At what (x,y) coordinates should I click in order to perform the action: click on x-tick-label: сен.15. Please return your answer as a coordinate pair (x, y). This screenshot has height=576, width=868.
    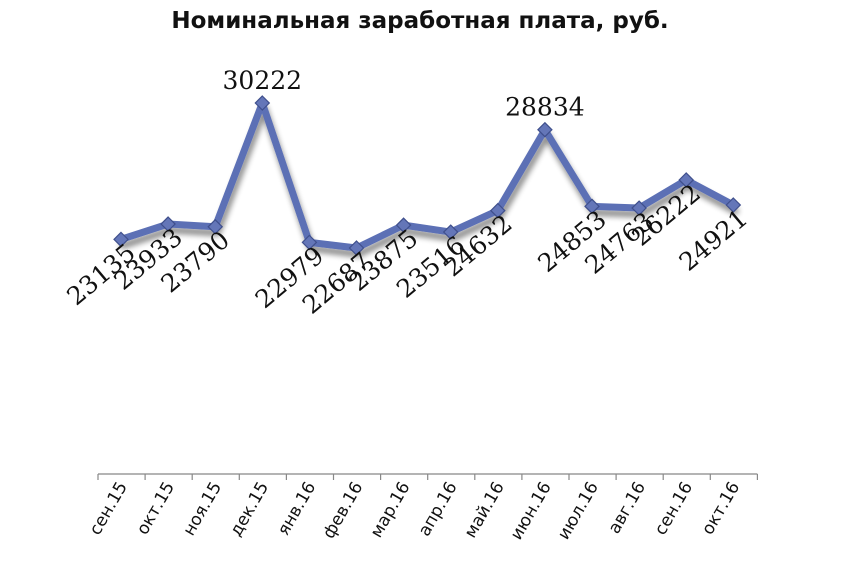
    Looking at the image, I should click on (109, 509).